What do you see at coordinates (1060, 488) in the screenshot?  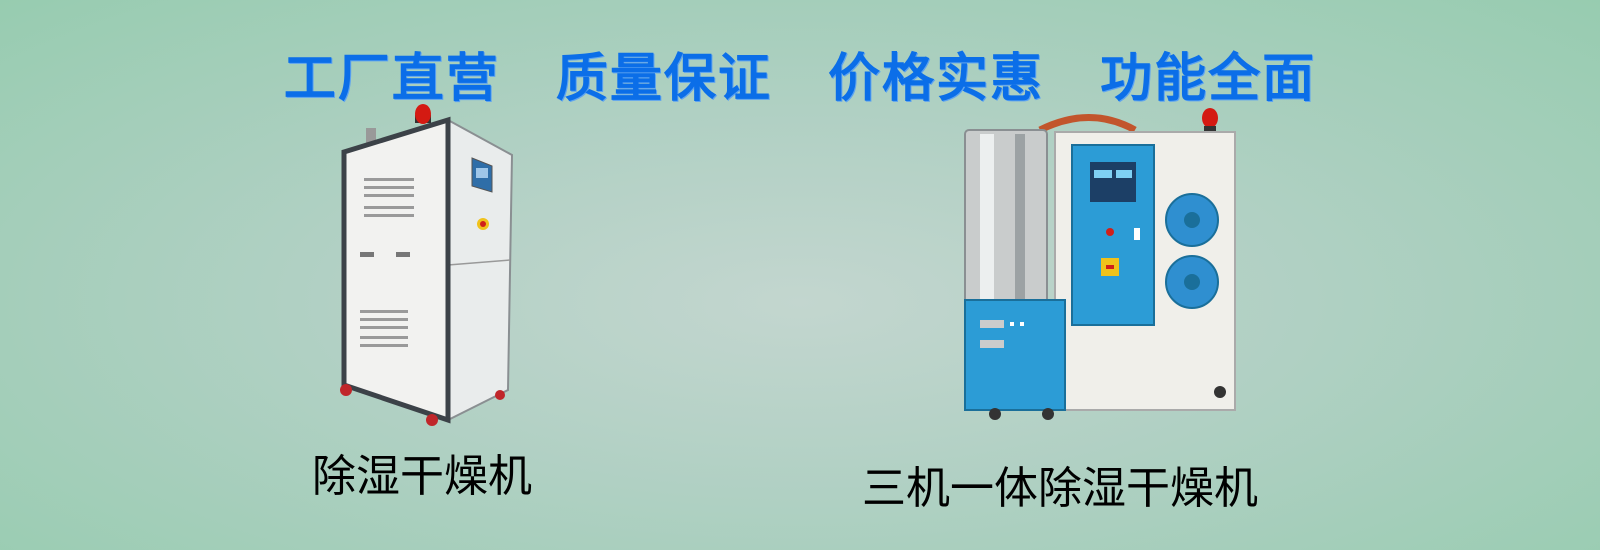 I see `product-caption-three-in-one-dryer: 三机一体除湿干燥机` at bounding box center [1060, 488].